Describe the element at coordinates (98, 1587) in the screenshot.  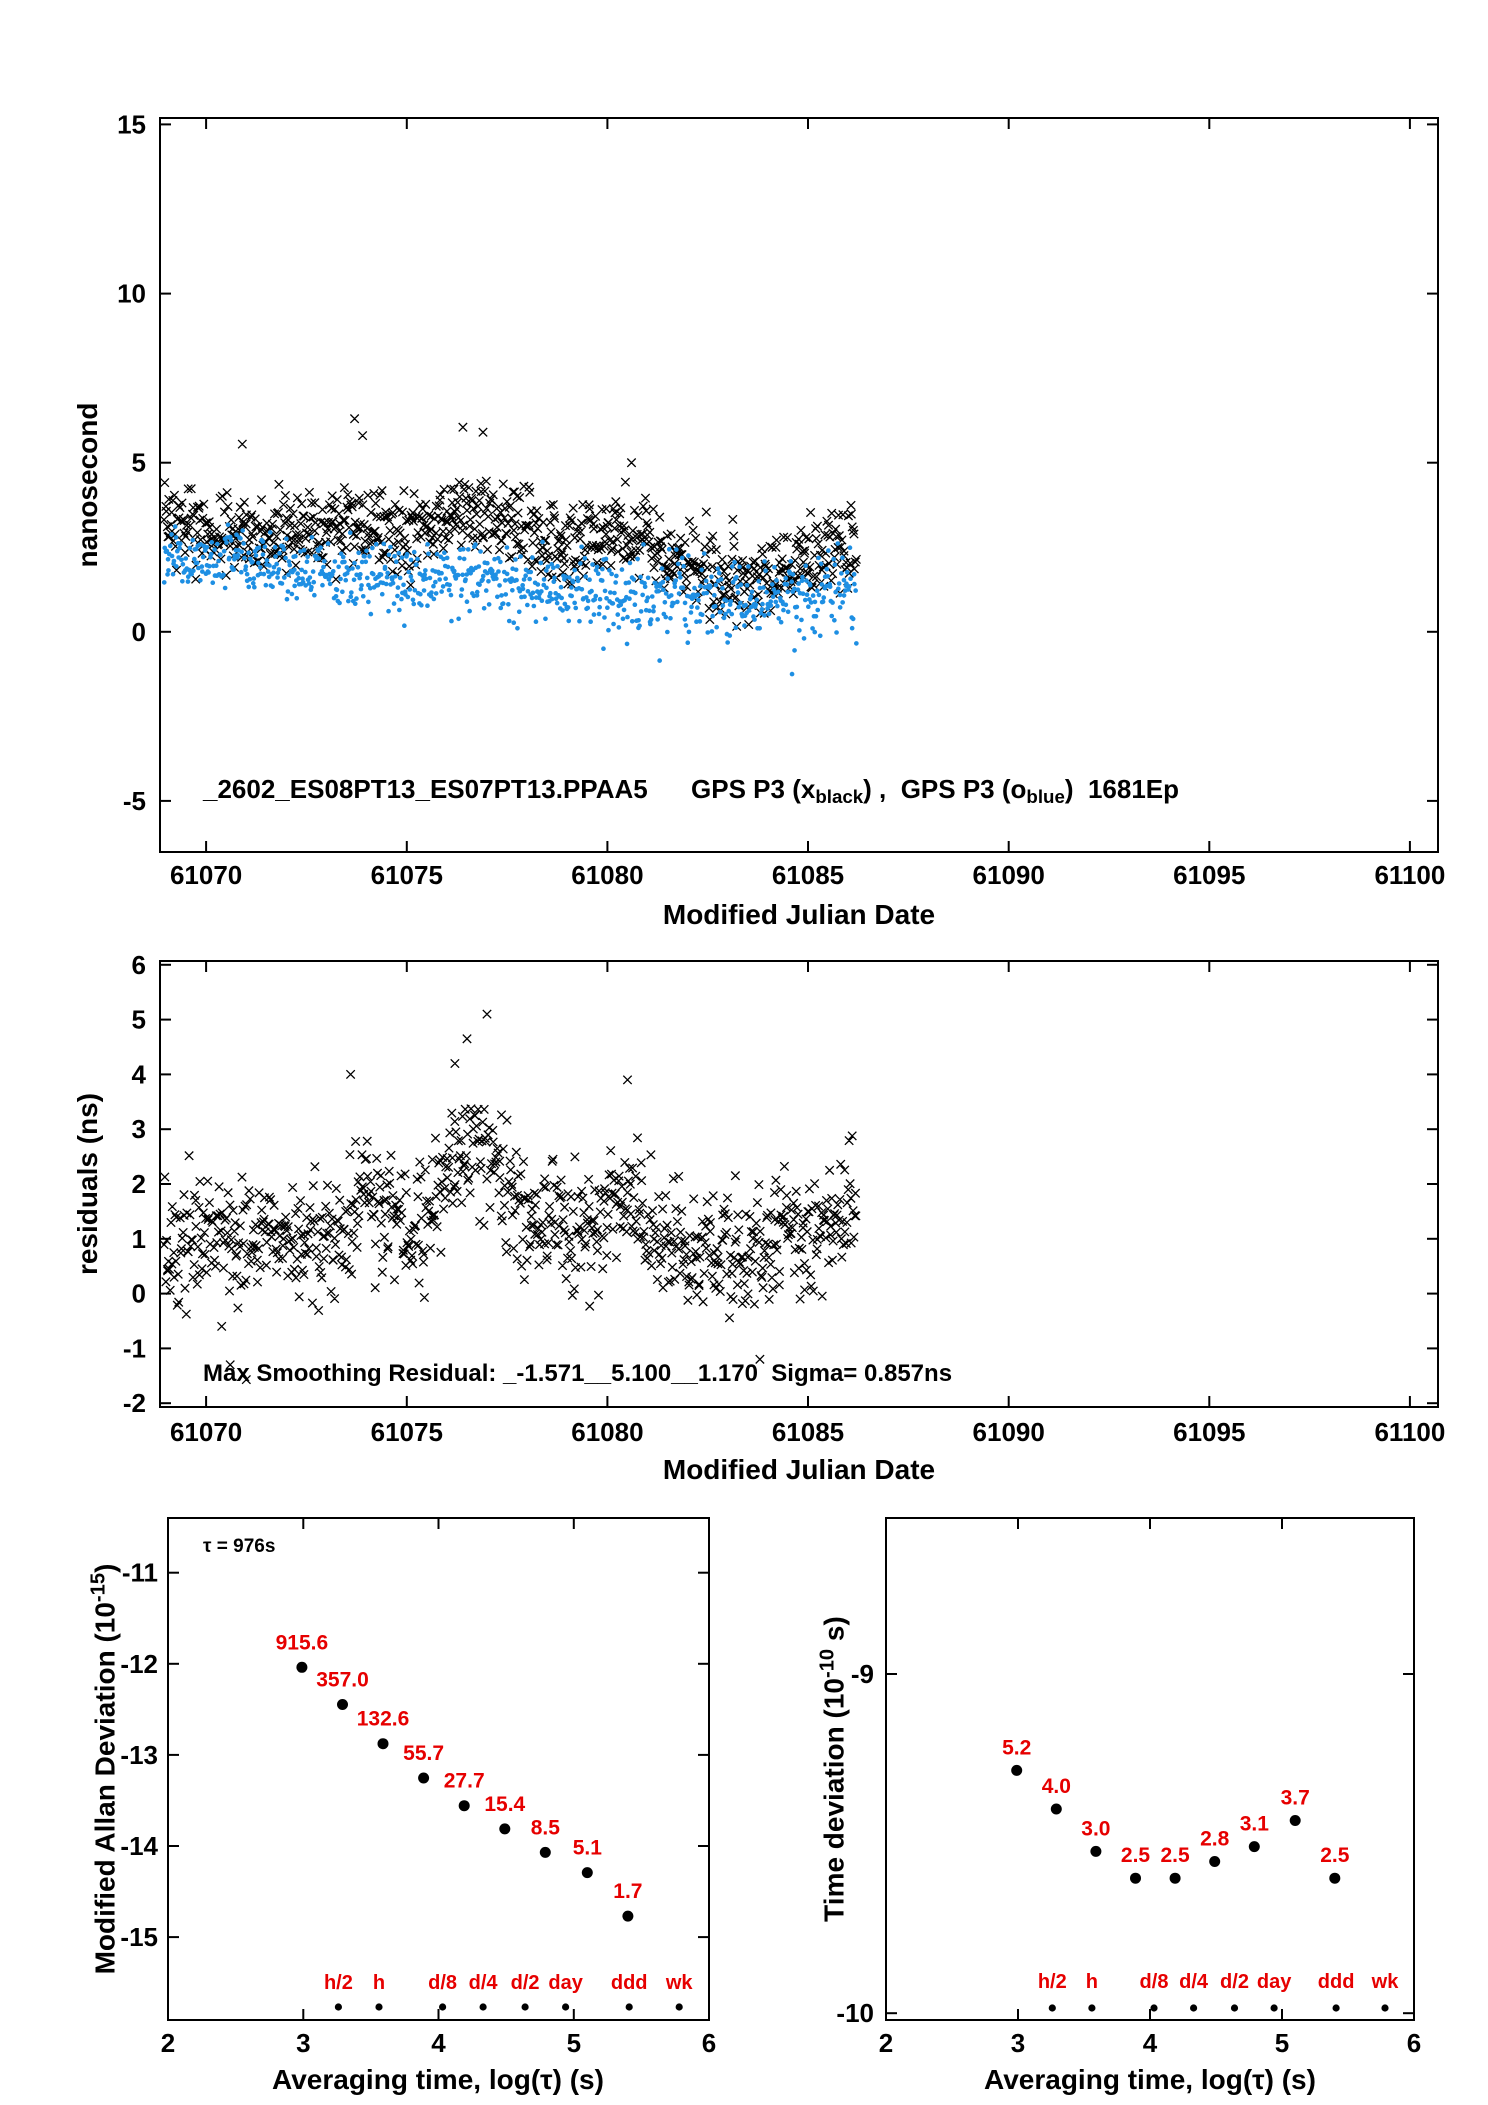
I see `mdev-yaxis-exponent: -15` at that location.